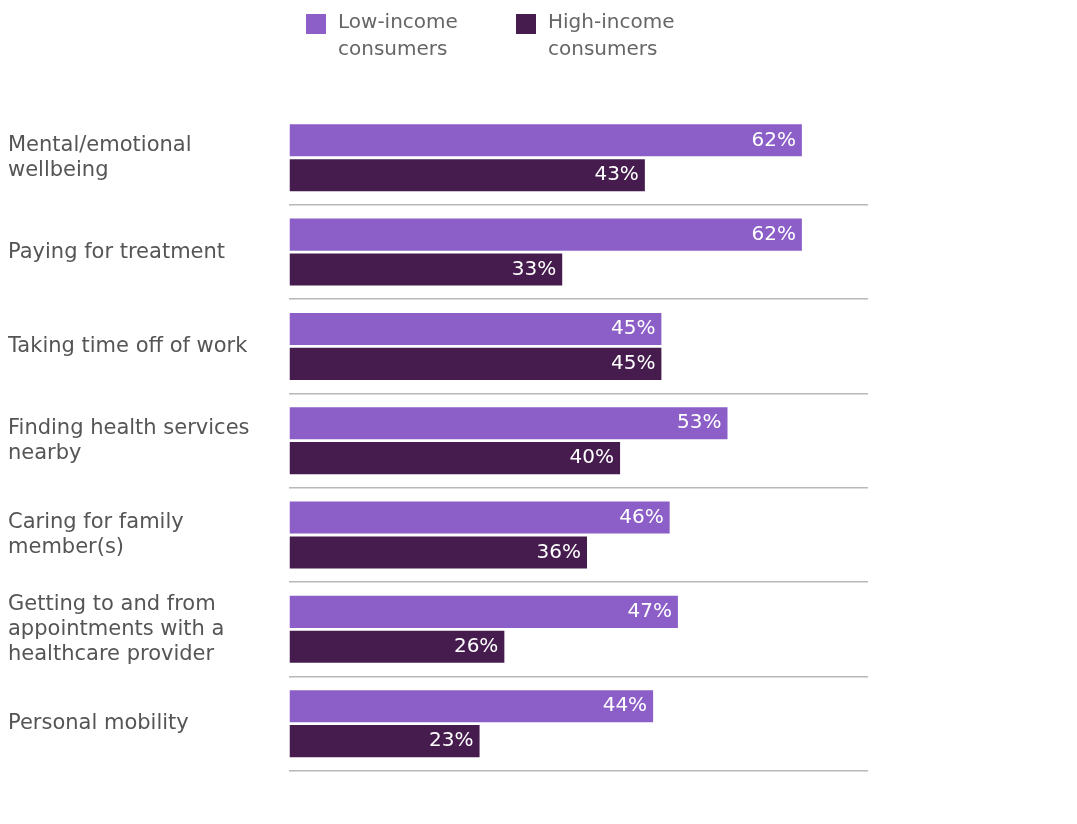 The image size is (1077, 824). Describe the element at coordinates (649, 610) in the screenshot. I see `data-label: 47%` at that location.